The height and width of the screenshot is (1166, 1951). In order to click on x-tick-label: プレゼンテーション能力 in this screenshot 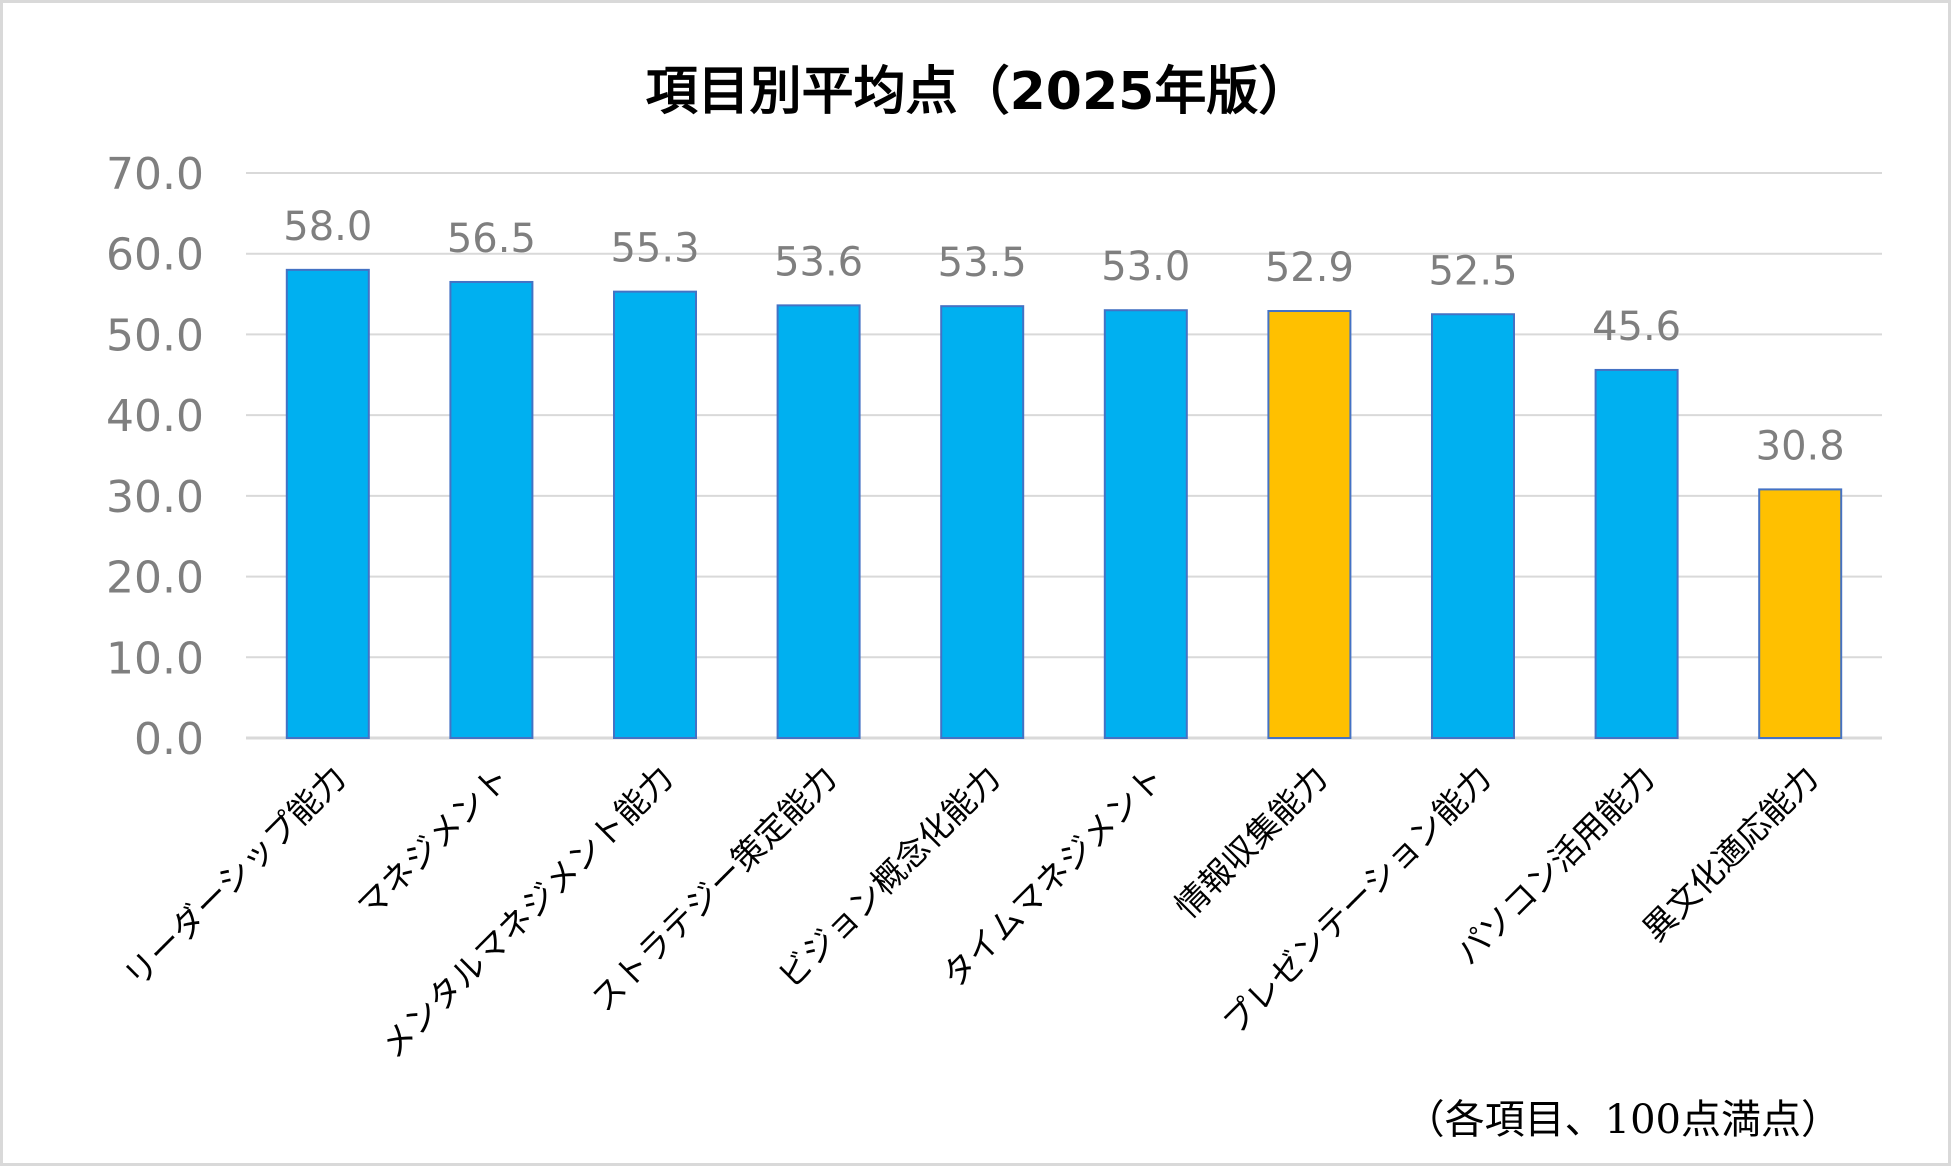, I will do `click(1357, 900)`.